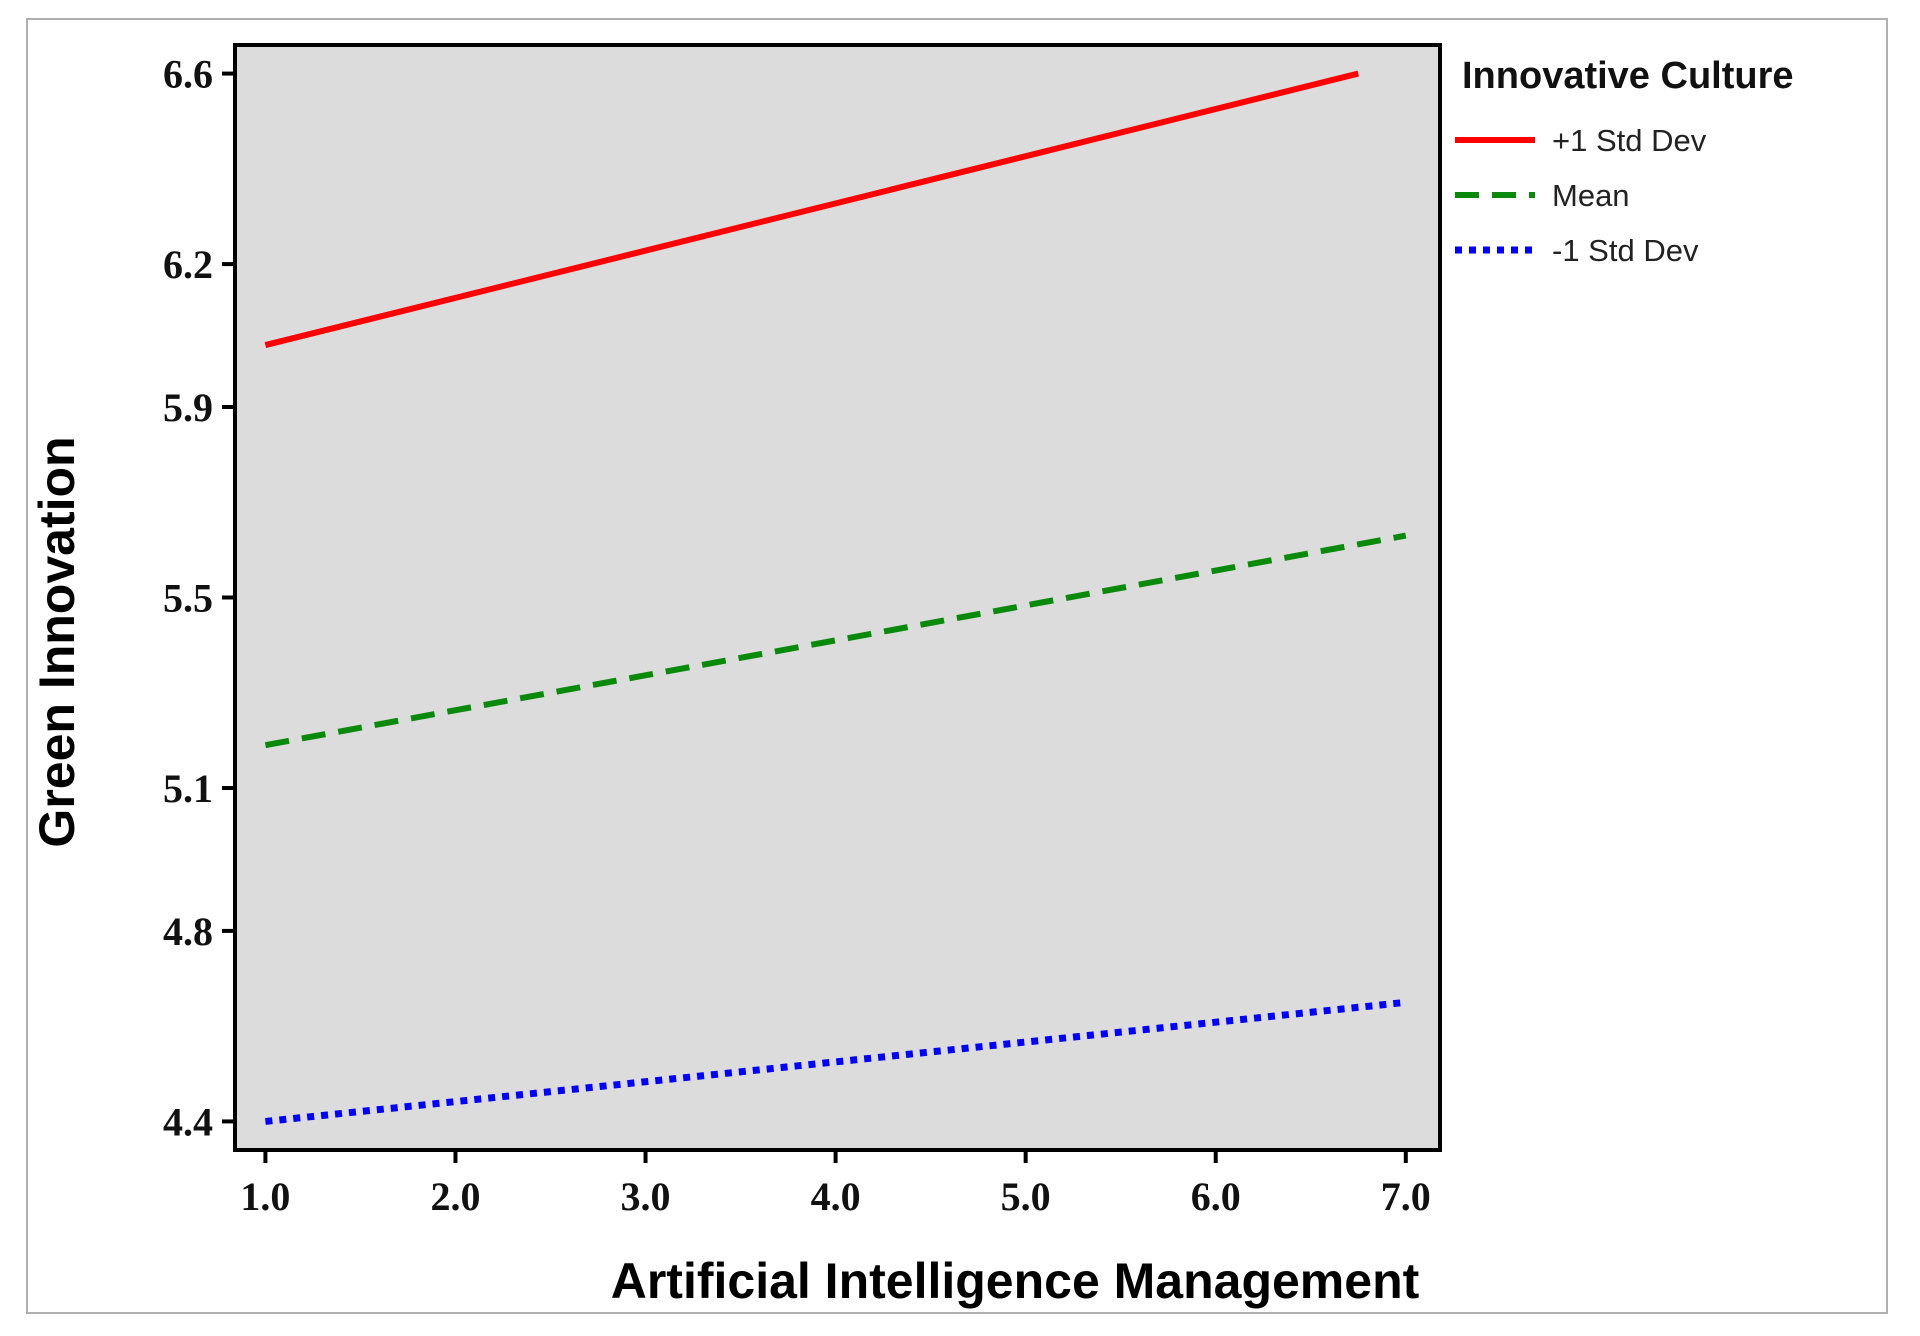 The height and width of the screenshot is (1336, 1920). I want to click on y-axis-title: Green Innovation, so click(57, 641).